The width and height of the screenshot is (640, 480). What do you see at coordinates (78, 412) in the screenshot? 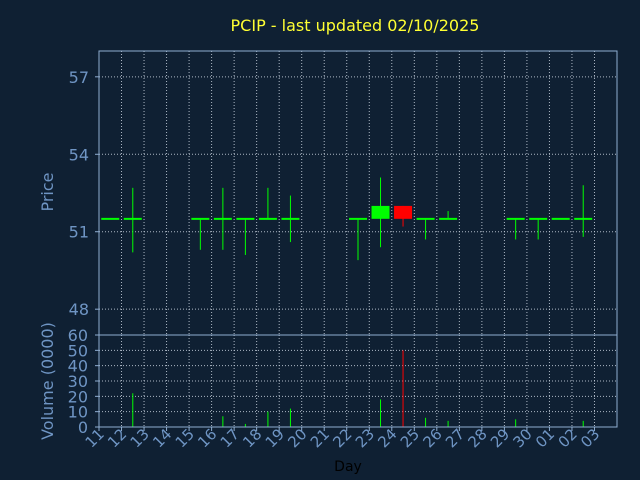
I see `volume-y-tick-label: 10` at bounding box center [78, 412].